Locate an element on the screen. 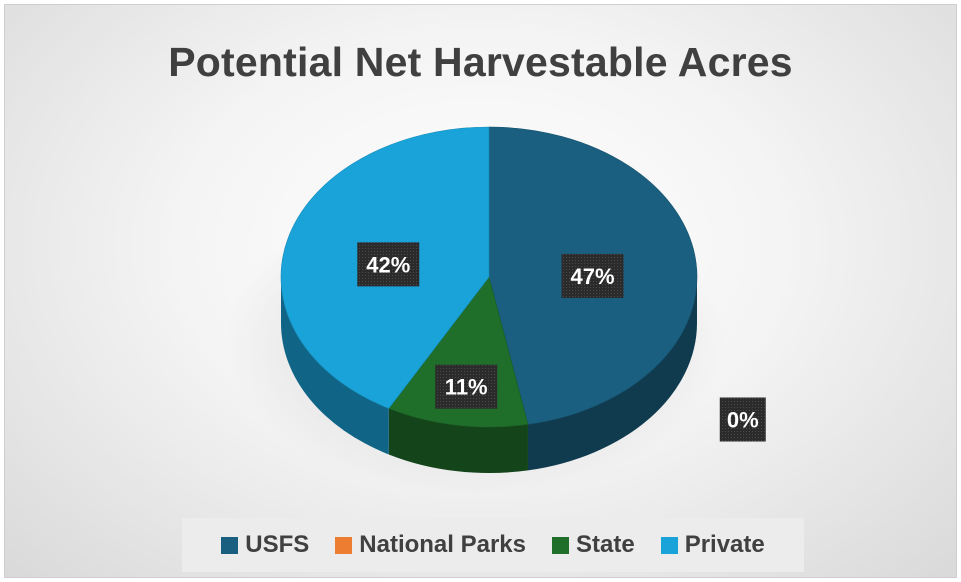 This screenshot has width=961, height=582. data-label-state: 11% is located at coordinates (466, 386).